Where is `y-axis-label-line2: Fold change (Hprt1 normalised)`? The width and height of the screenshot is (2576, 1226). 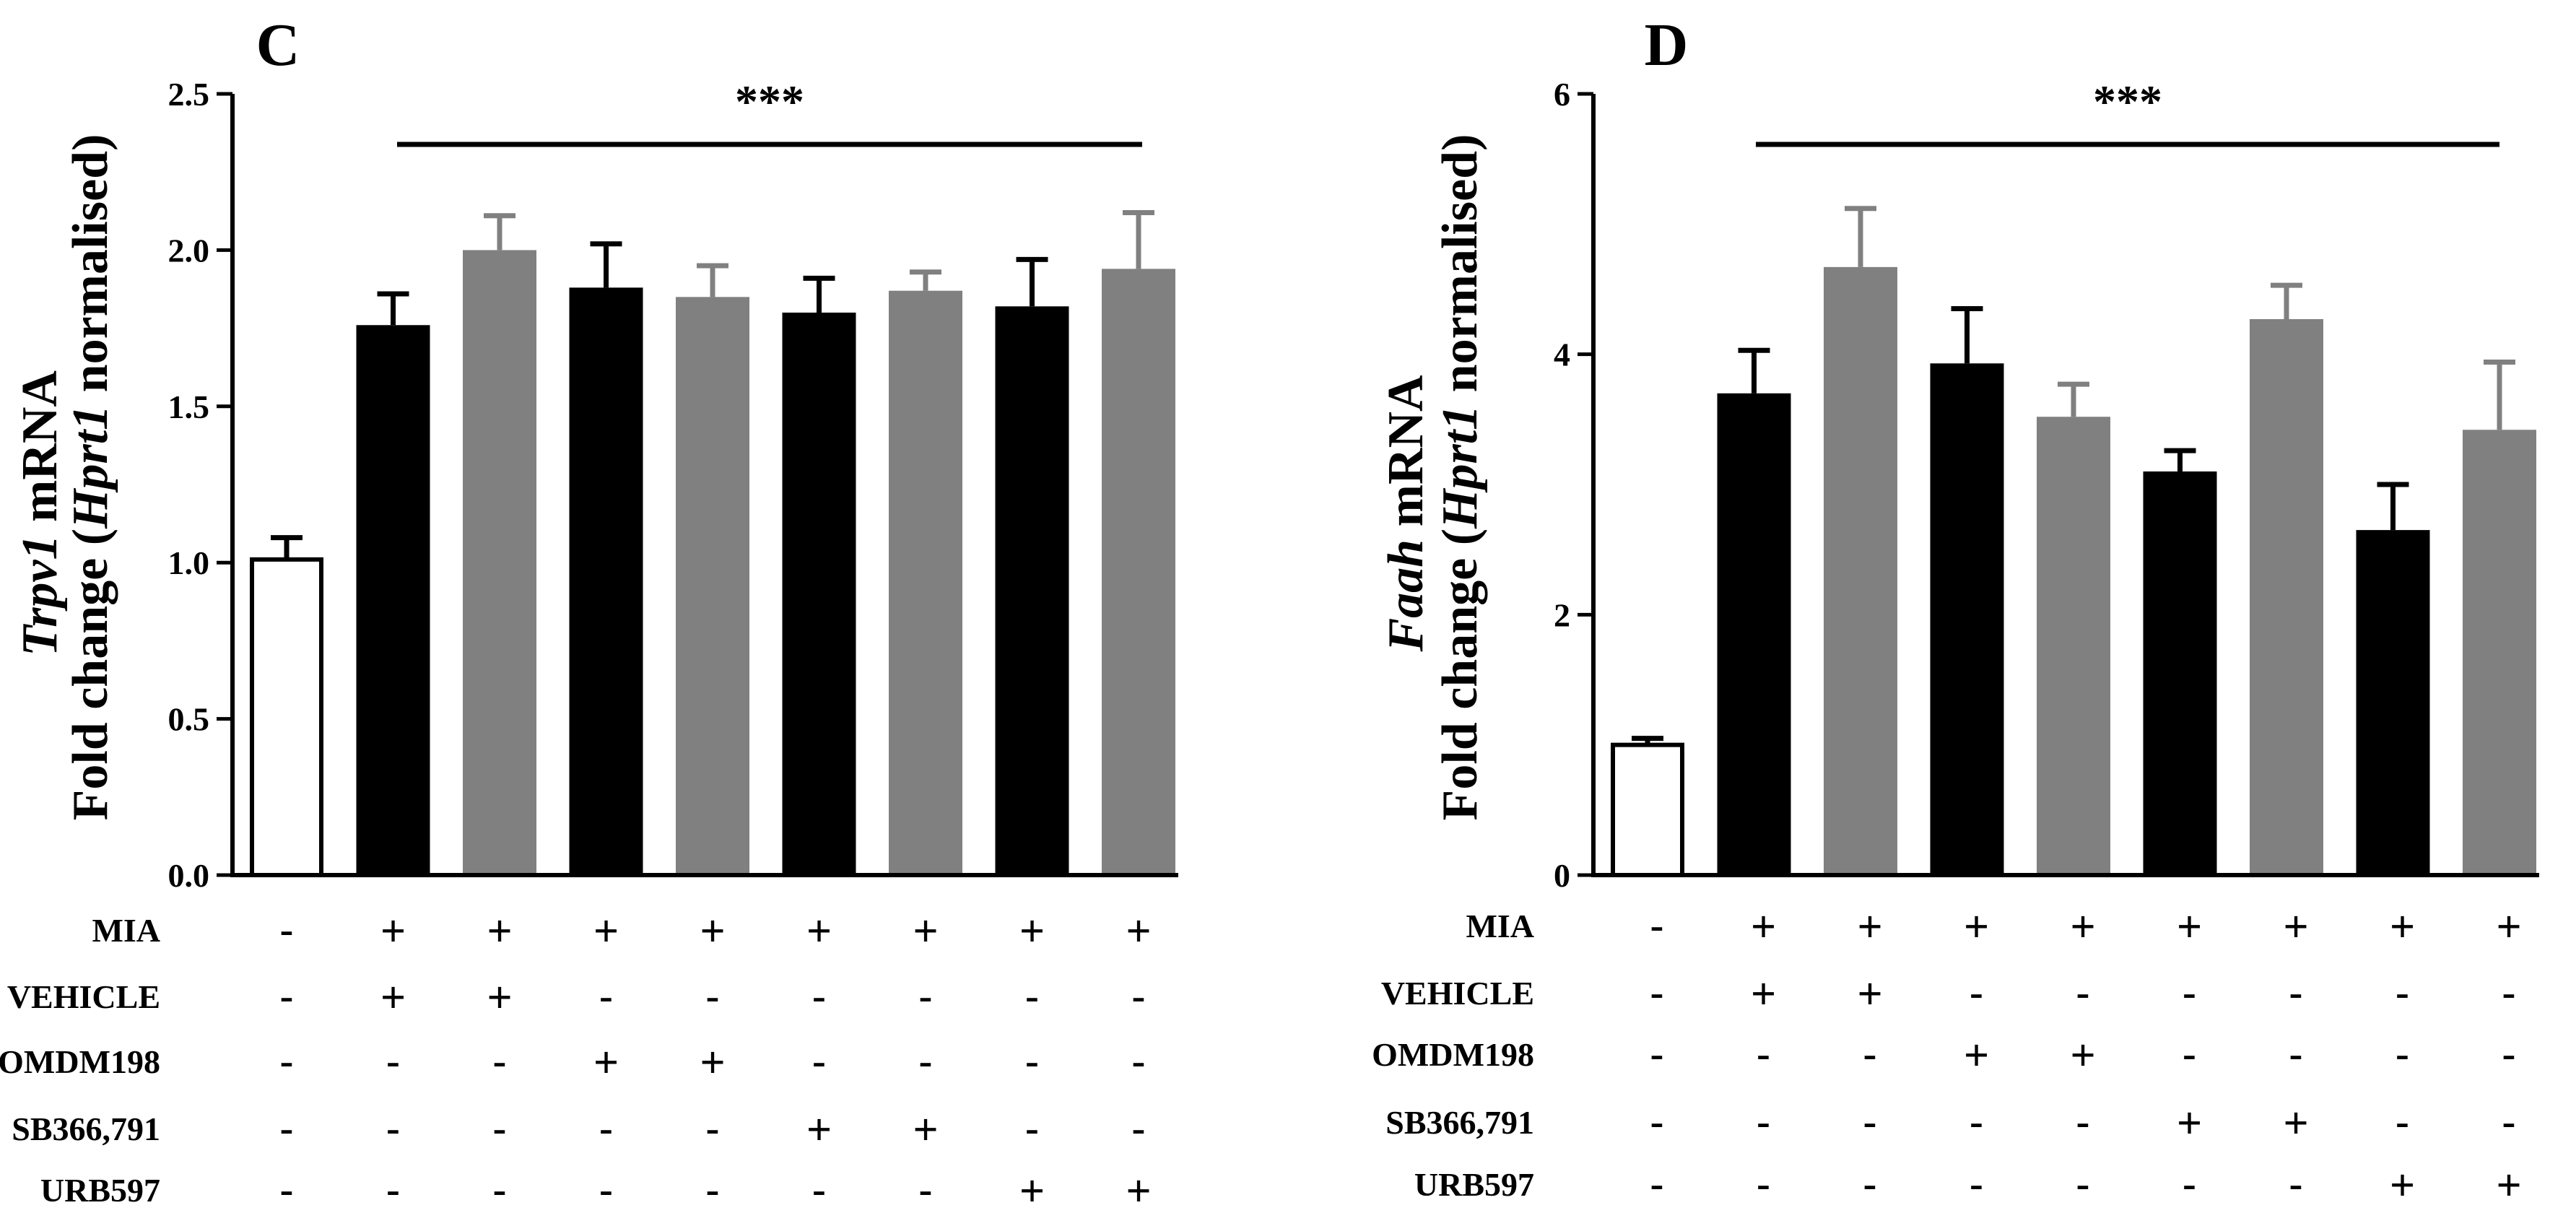 y-axis-label-line2: Fold change (Hprt1 normalised) is located at coordinates (90, 477).